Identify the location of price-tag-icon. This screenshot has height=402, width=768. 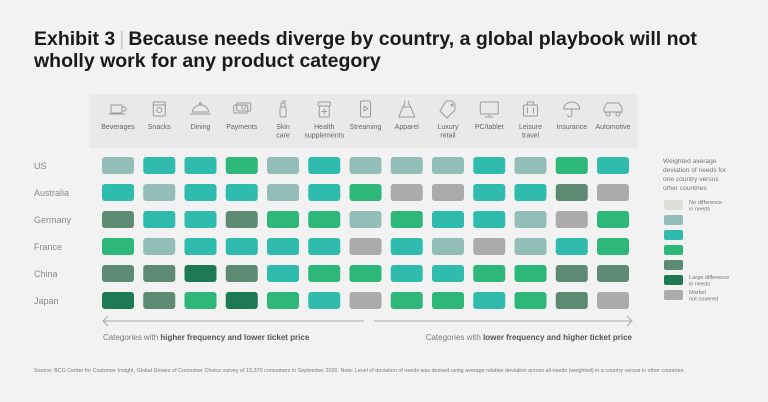
(447, 109).